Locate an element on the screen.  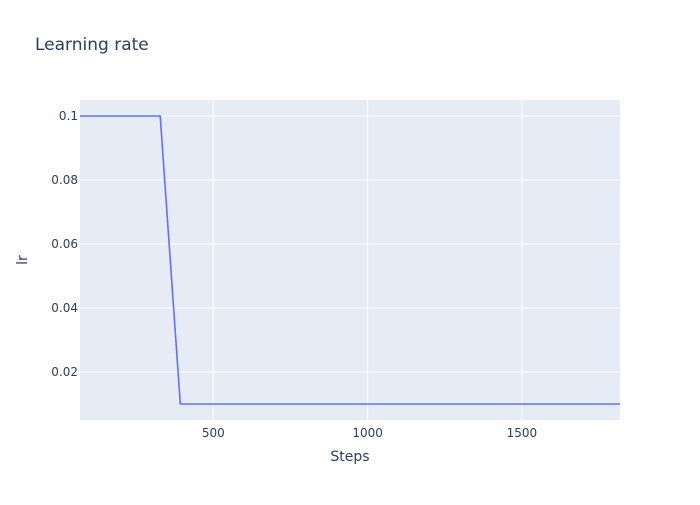
x-axis-ticks: 500 1000 1500 is located at coordinates (369, 433).